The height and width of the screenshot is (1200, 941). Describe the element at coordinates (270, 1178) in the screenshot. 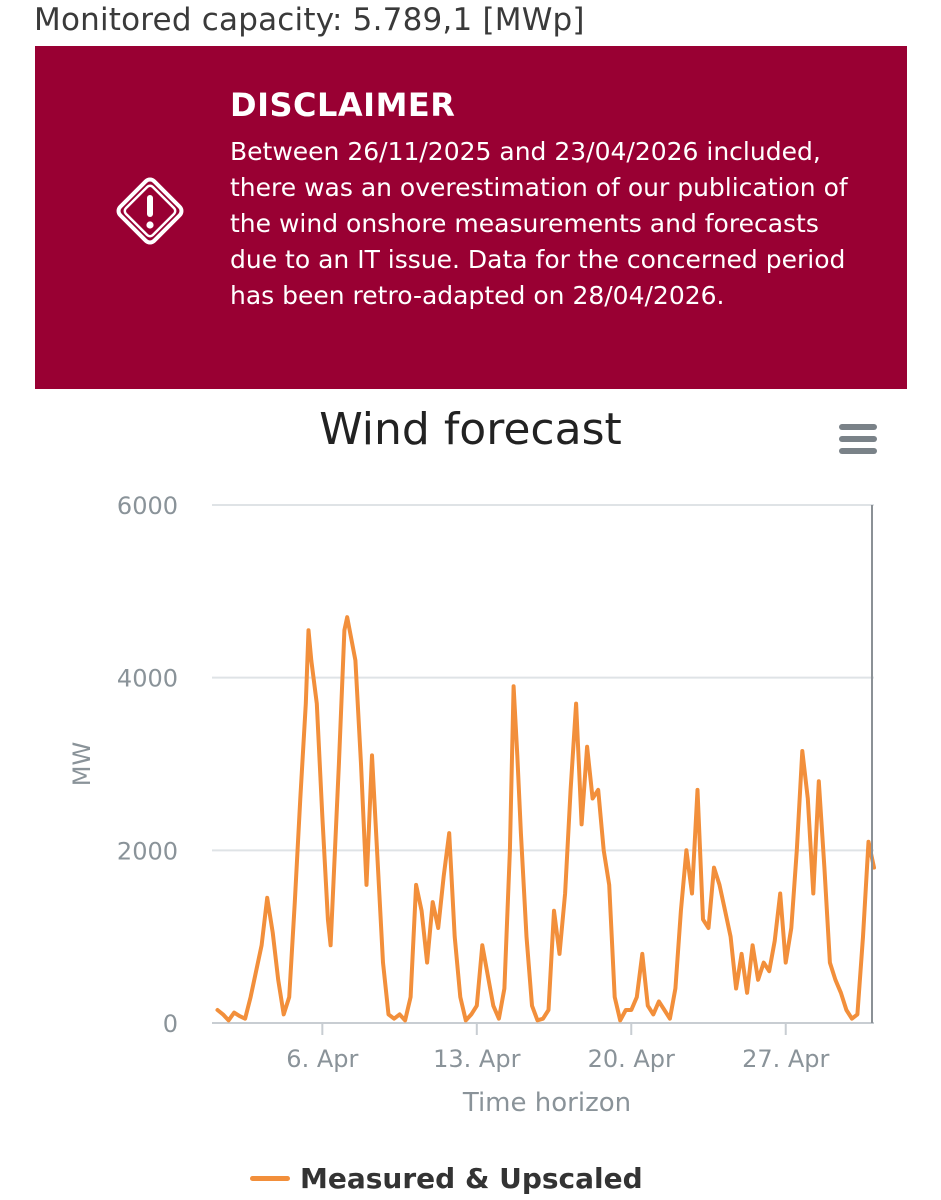

I see `legend-swatch` at that location.